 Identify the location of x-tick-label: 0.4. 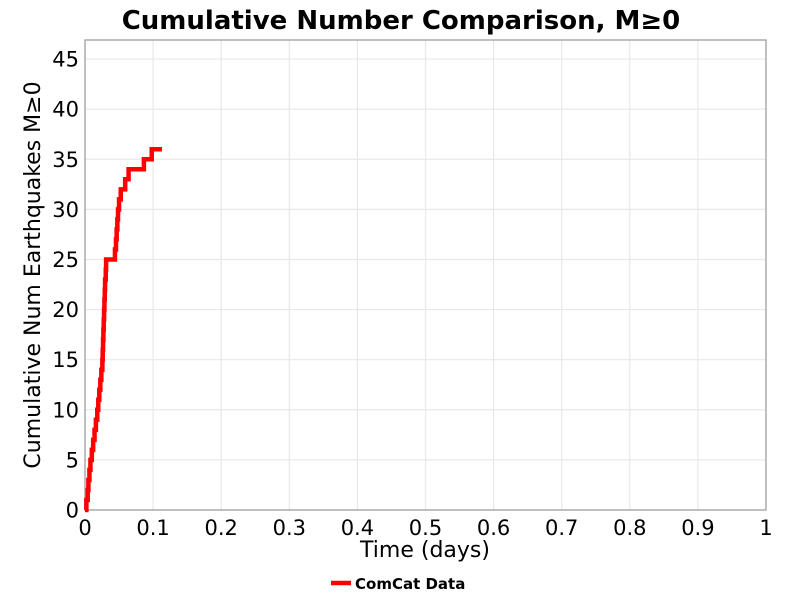
(357, 528).